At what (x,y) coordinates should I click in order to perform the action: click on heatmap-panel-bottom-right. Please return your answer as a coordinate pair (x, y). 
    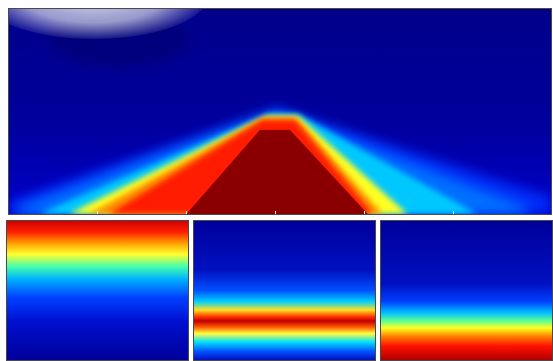
    Looking at the image, I should click on (466, 290).